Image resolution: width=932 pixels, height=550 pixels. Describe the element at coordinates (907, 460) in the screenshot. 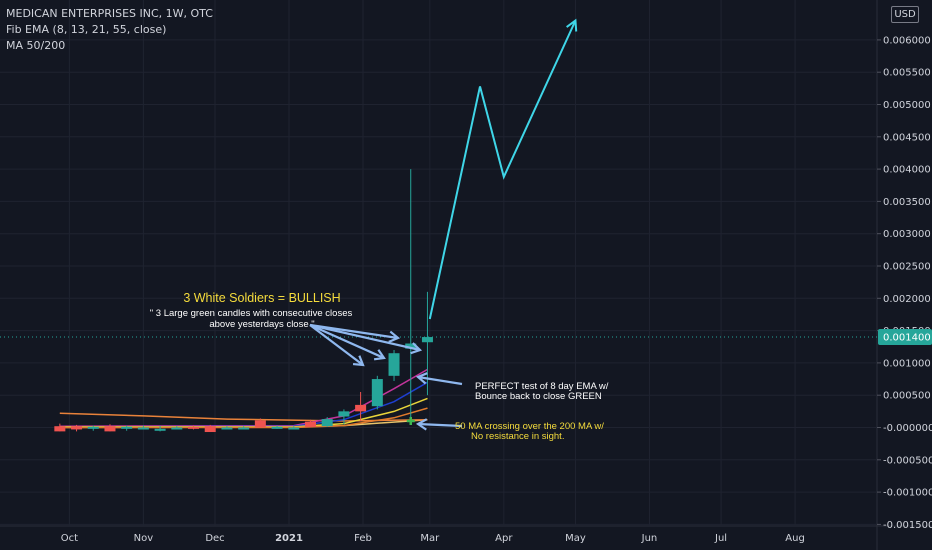

I see `price-tick-label: -0.000500` at that location.